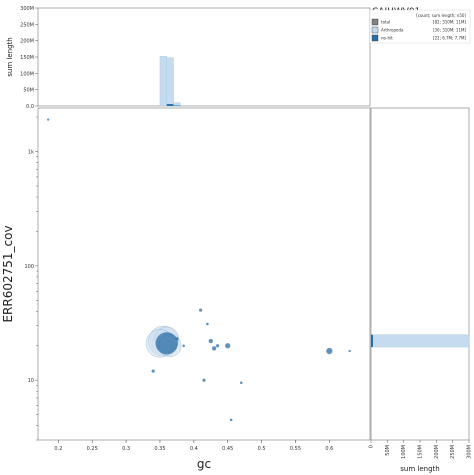  What do you see at coordinates (392, 30) in the screenshot?
I see `legend-label: Arthropoda` at bounding box center [392, 30].